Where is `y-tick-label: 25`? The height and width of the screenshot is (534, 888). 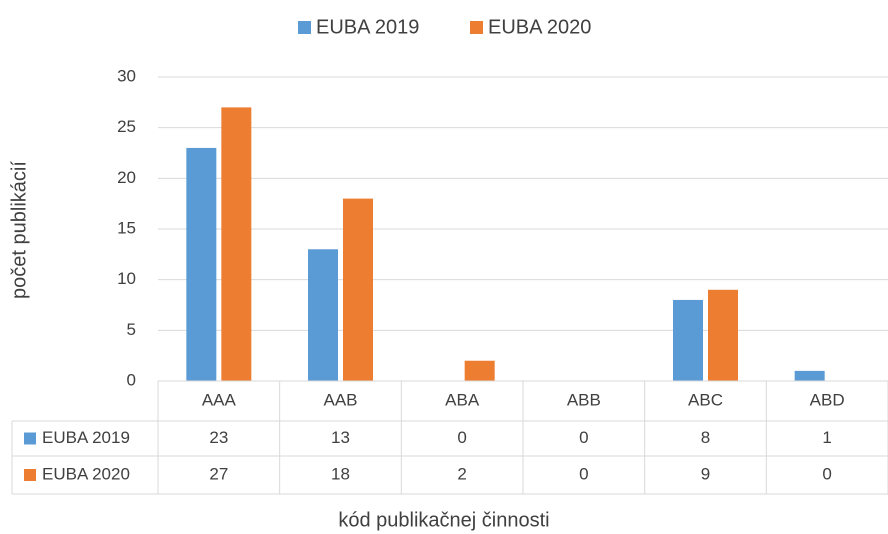
y-tick-label: 25 is located at coordinates (126, 126).